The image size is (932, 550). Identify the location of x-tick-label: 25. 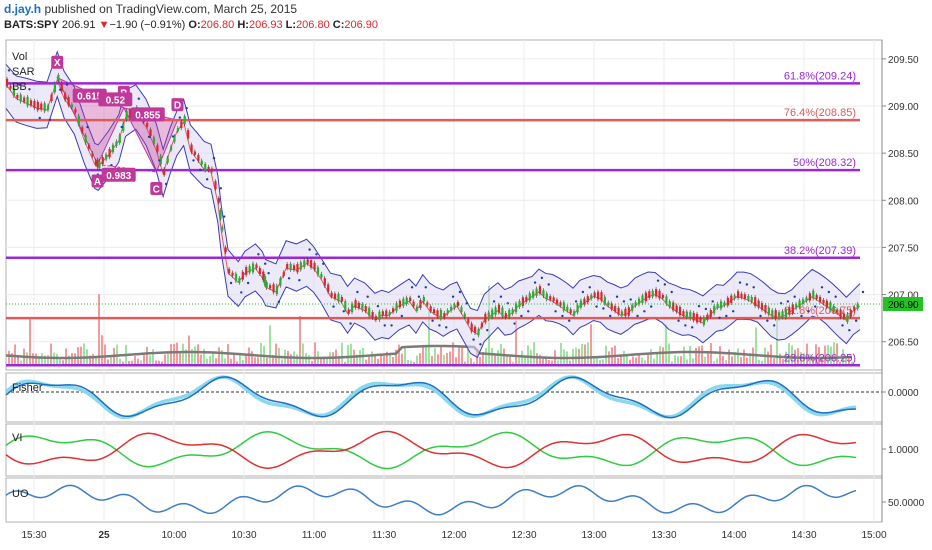
(104, 535).